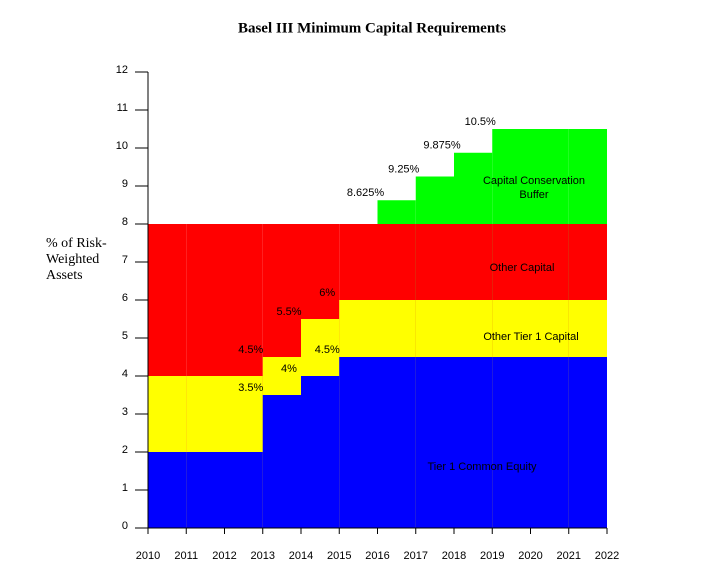 The width and height of the screenshot is (704, 586). What do you see at coordinates (122, 146) in the screenshot?
I see `y-tick-label: 10` at bounding box center [122, 146].